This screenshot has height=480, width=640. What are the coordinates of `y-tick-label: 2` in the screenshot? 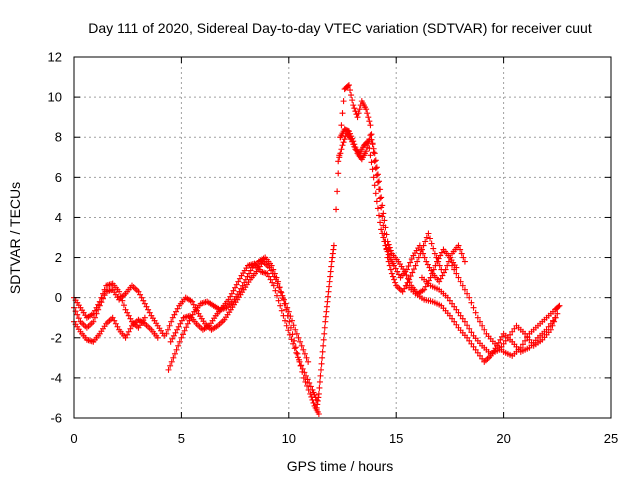 It's located at (58, 257).